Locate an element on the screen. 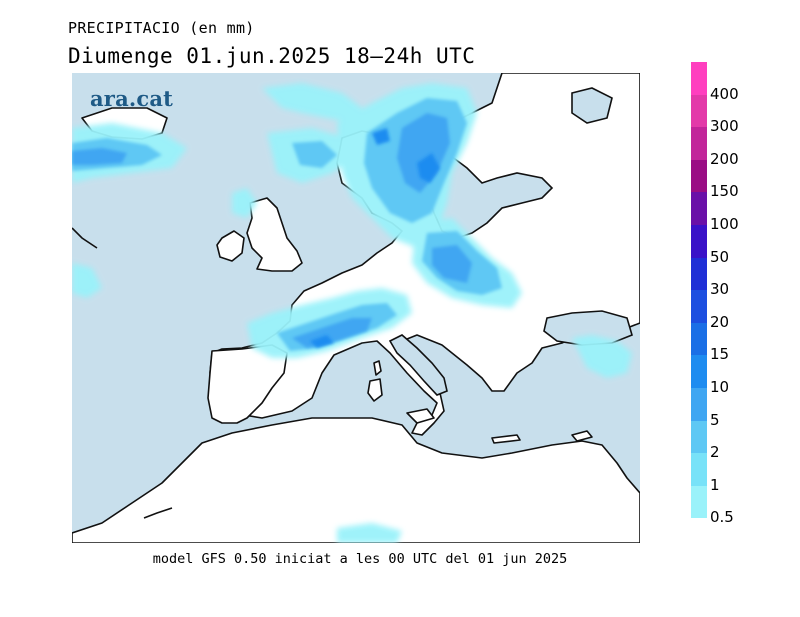 The image size is (800, 617). colorbar-label: 0.5 is located at coordinates (722, 517).